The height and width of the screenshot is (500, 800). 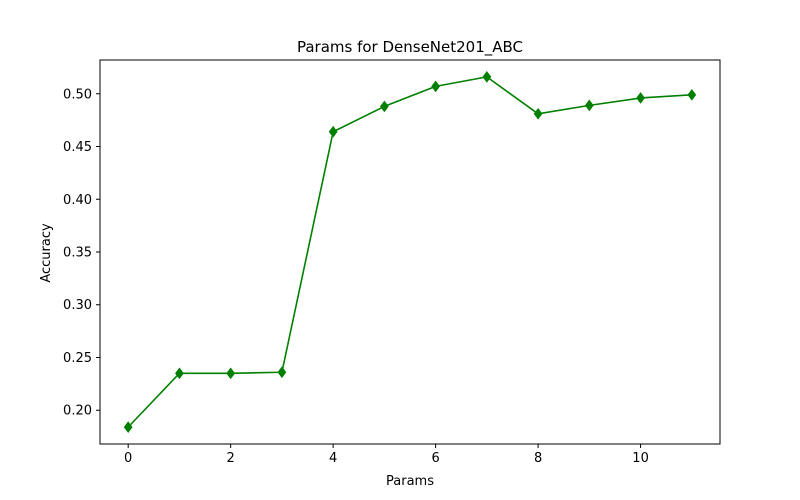 What do you see at coordinates (231, 458) in the screenshot?
I see `x-tick-label: 2` at bounding box center [231, 458].